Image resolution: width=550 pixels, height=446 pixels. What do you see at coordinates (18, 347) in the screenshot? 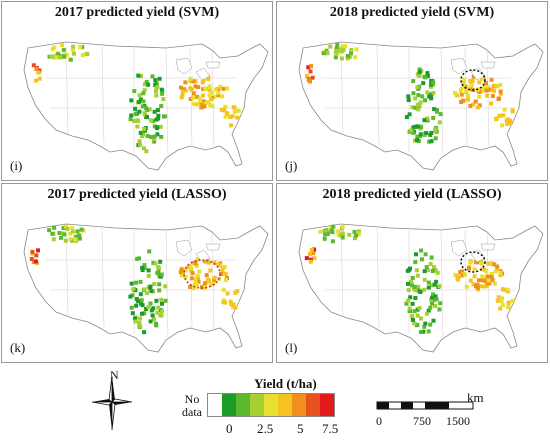
I see `panel-label: (k)` at bounding box center [18, 347].